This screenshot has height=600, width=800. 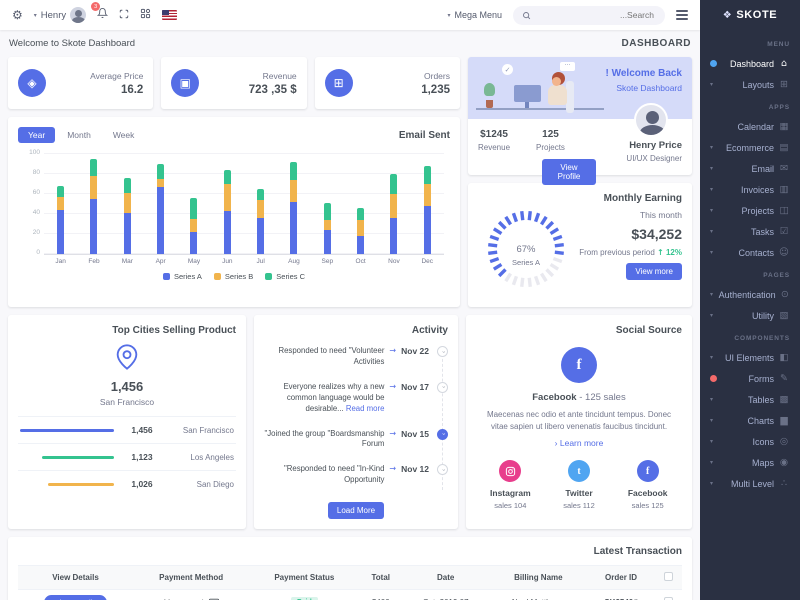 What do you see at coordinates (145, 15) in the screenshot?
I see `apps-grid-button` at bounding box center [145, 15].